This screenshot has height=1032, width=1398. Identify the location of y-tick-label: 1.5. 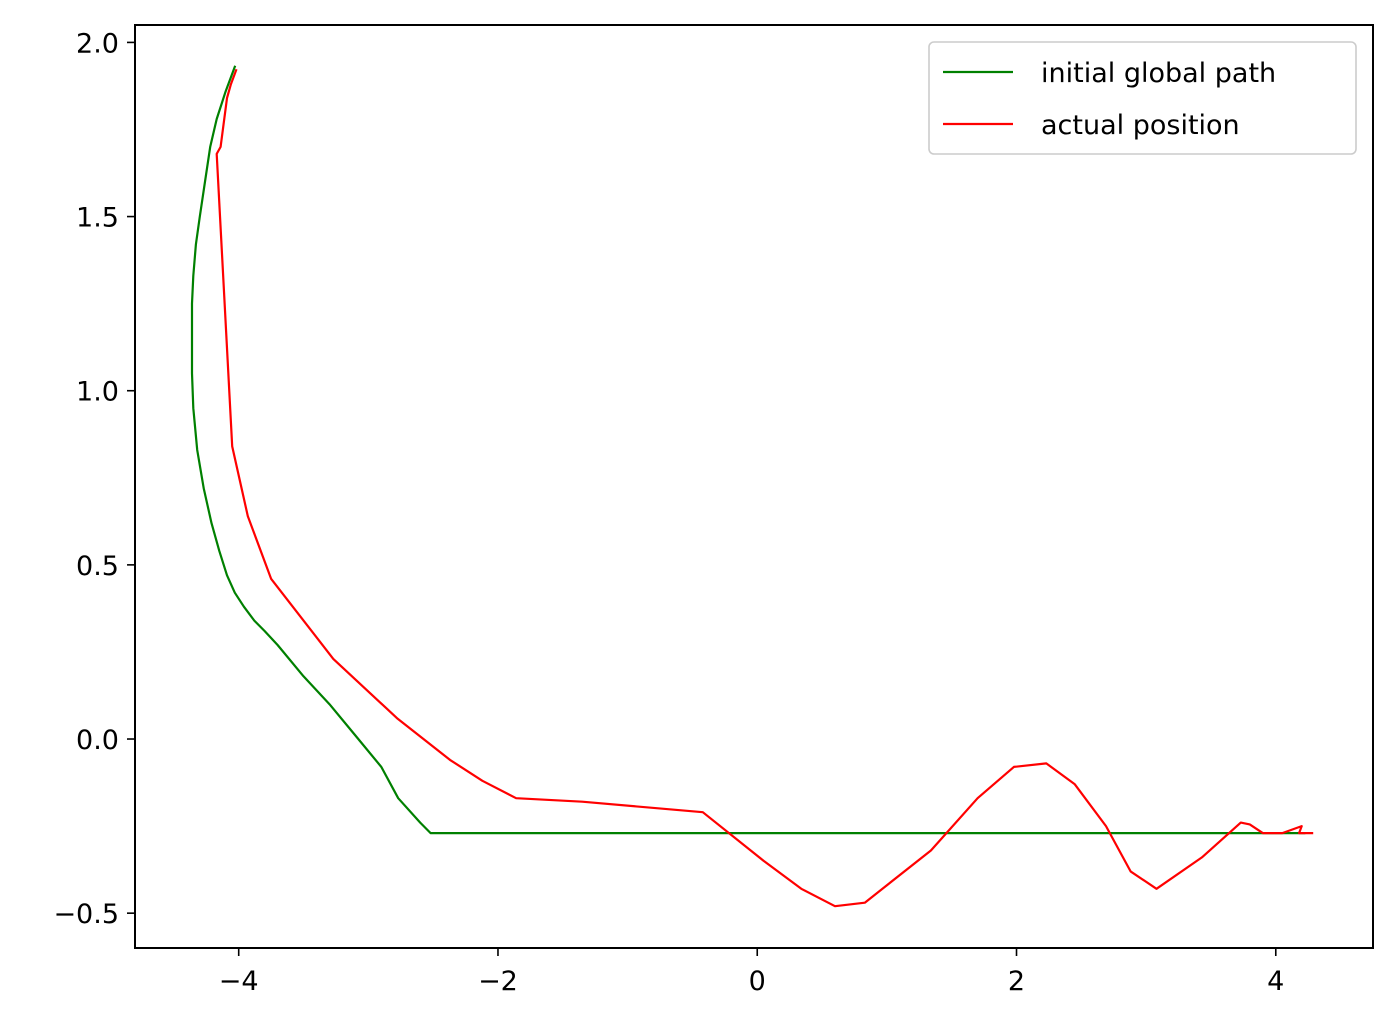
(97, 218).